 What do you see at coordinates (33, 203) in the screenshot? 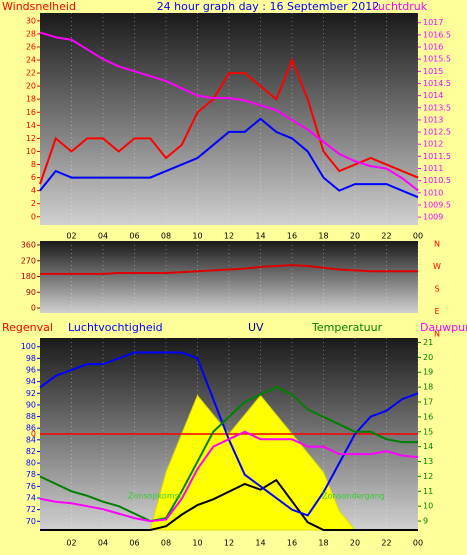
I see `y-tick-label: 2` at bounding box center [33, 203].